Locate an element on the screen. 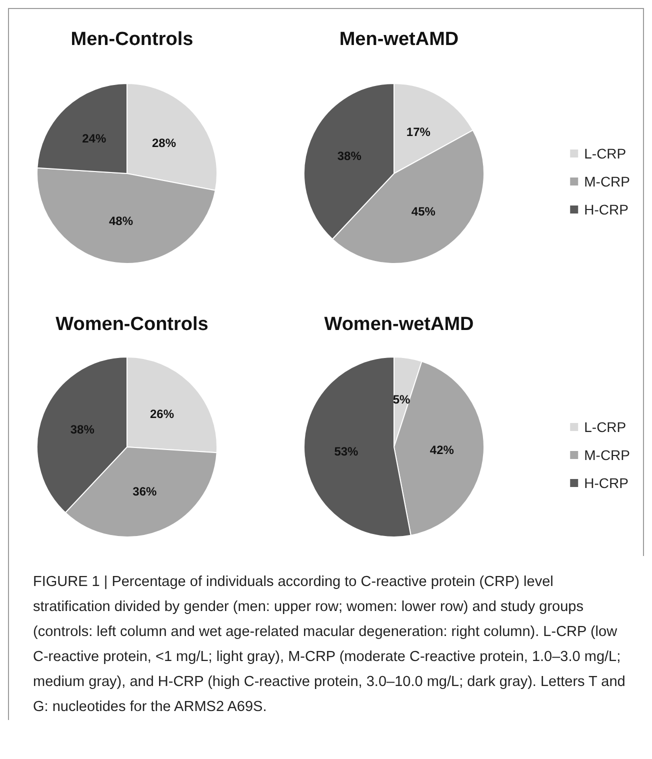 This screenshot has height=759, width=652. data-label: 28% is located at coordinates (164, 143).